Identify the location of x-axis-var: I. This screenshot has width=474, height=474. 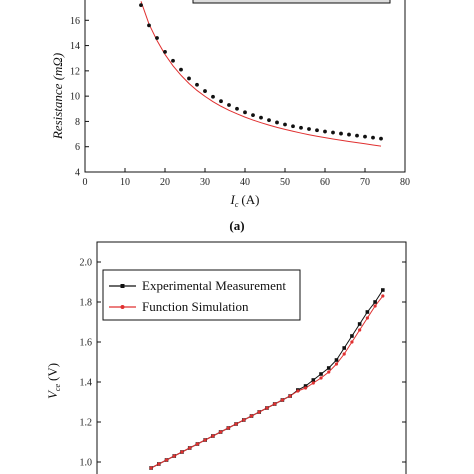
(233, 199).